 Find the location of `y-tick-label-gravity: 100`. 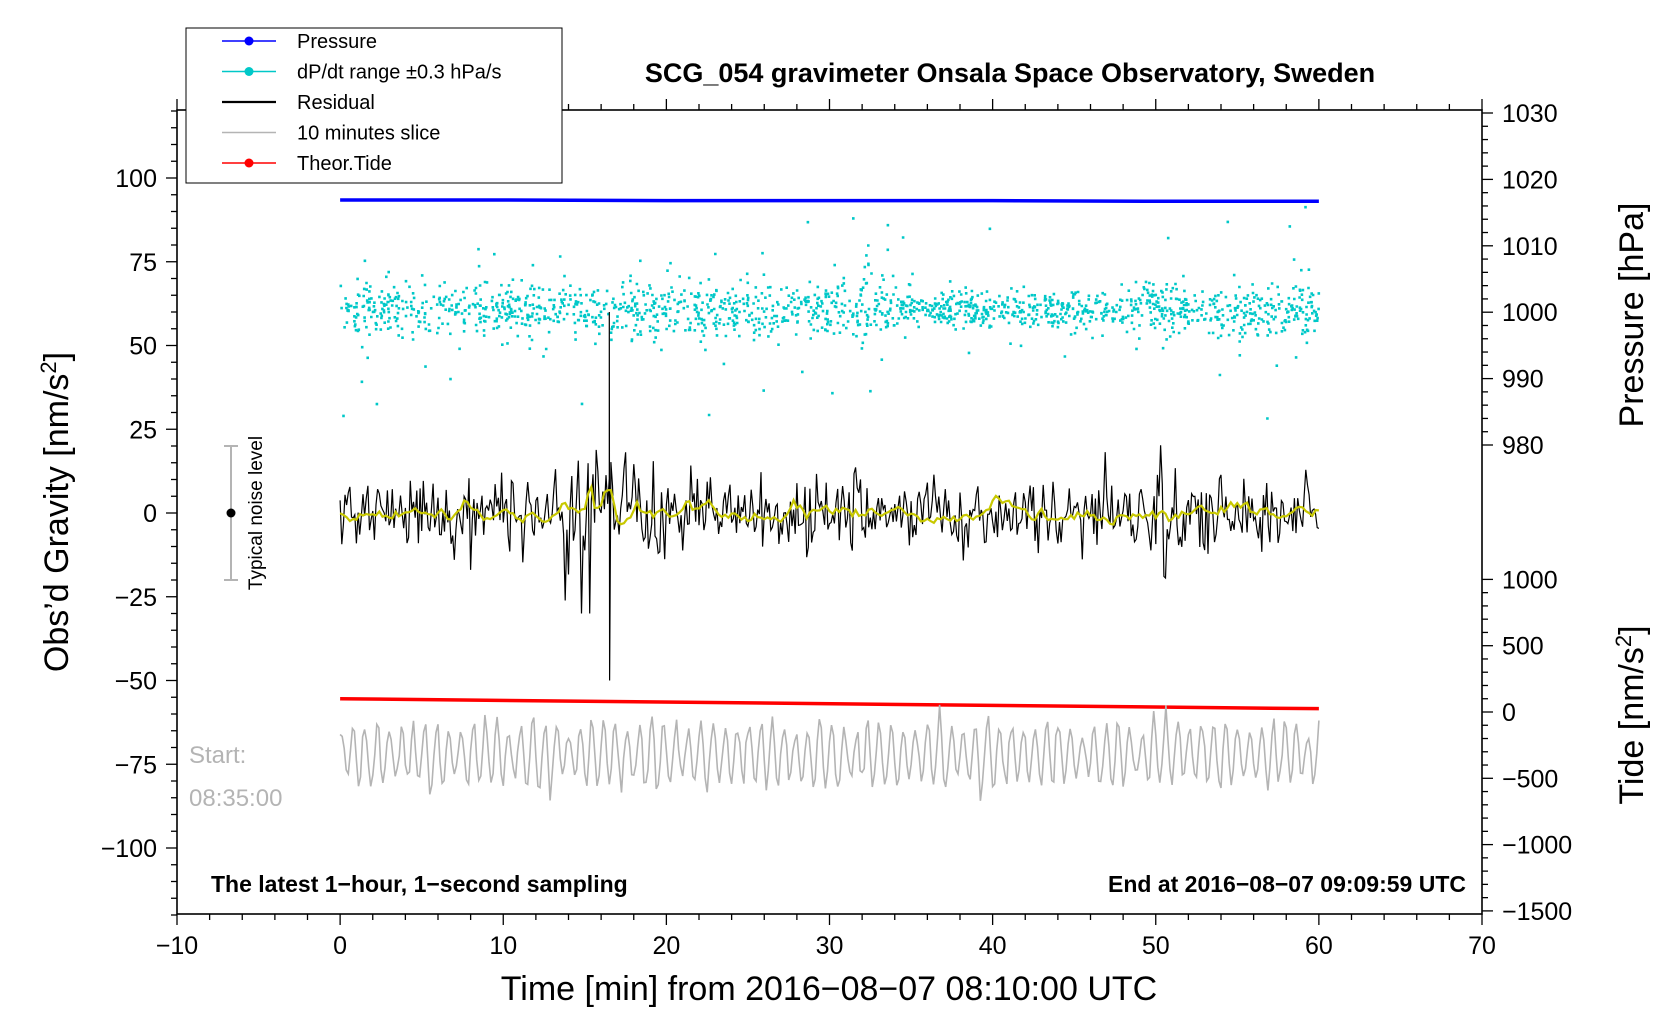

y-tick-label-gravity: 100 is located at coordinates (136, 179).